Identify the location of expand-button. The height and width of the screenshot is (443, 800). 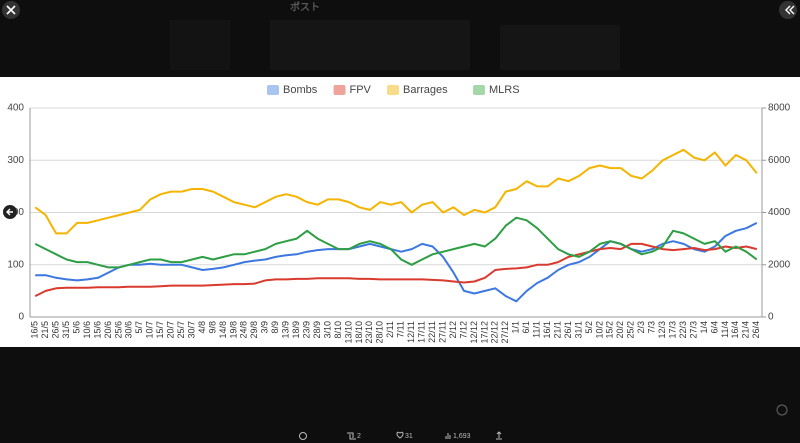
(788, 10).